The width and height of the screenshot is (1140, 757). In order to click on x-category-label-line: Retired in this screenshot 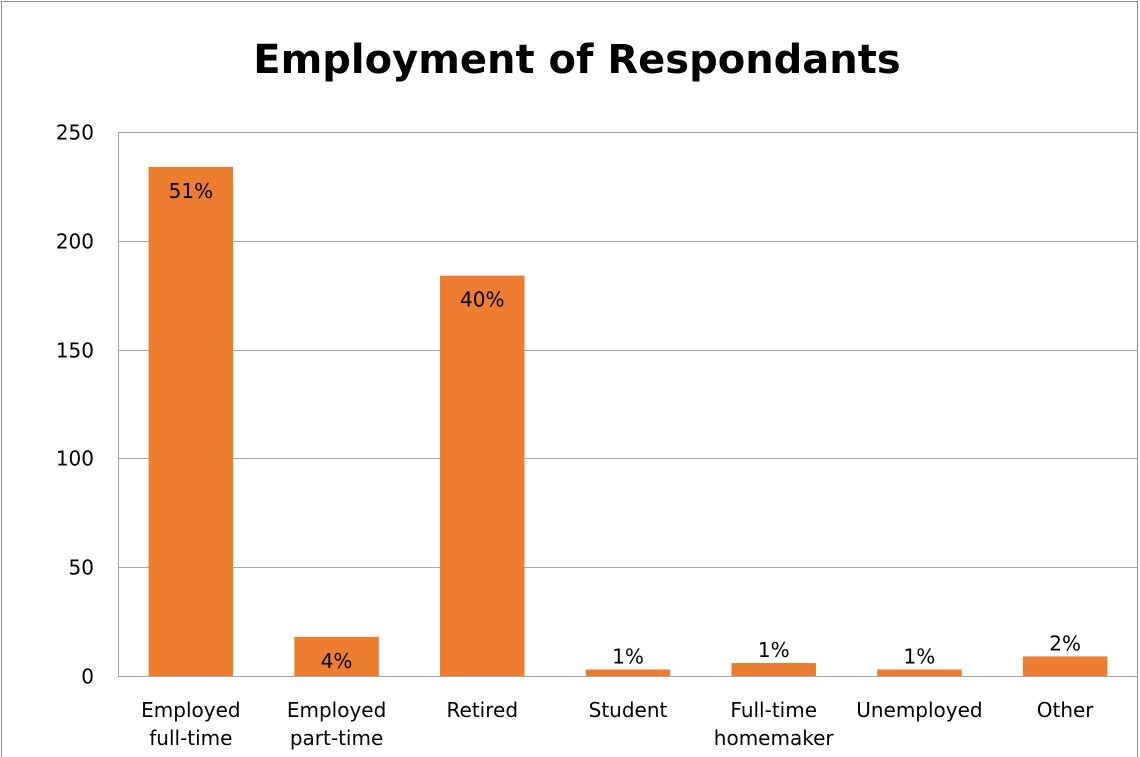, I will do `click(482, 710)`.